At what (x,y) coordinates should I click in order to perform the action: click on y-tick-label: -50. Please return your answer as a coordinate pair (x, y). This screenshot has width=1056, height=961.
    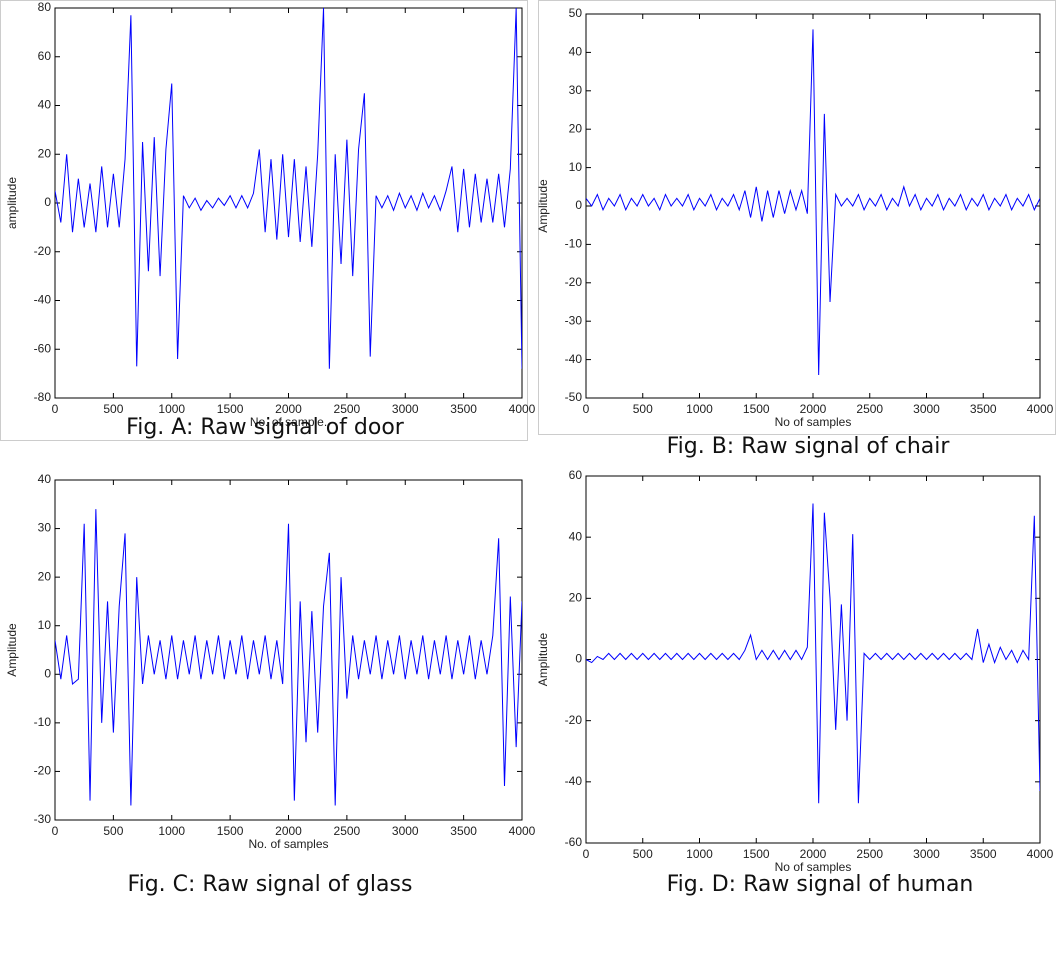
    Looking at the image, I should click on (574, 397).